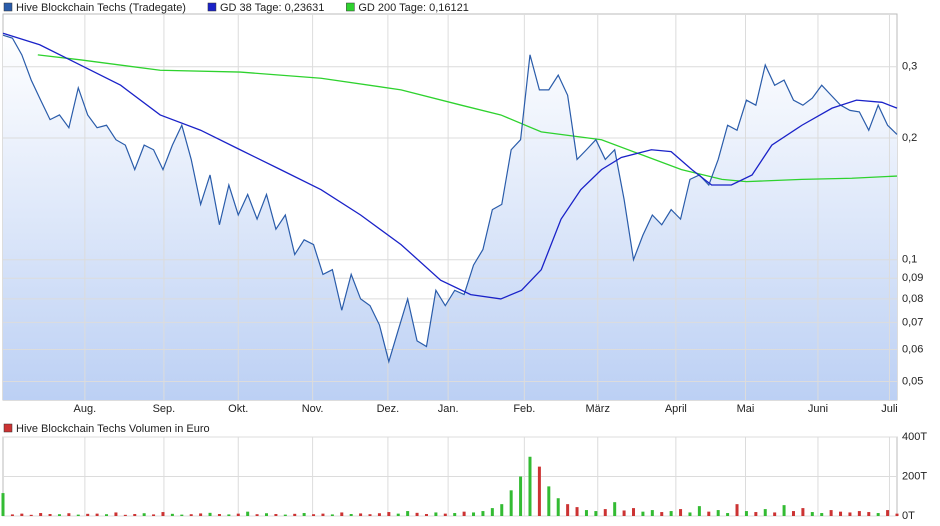  What do you see at coordinates (164, 409) in the screenshot?
I see `x-tick-label: Sep.` at bounding box center [164, 409].